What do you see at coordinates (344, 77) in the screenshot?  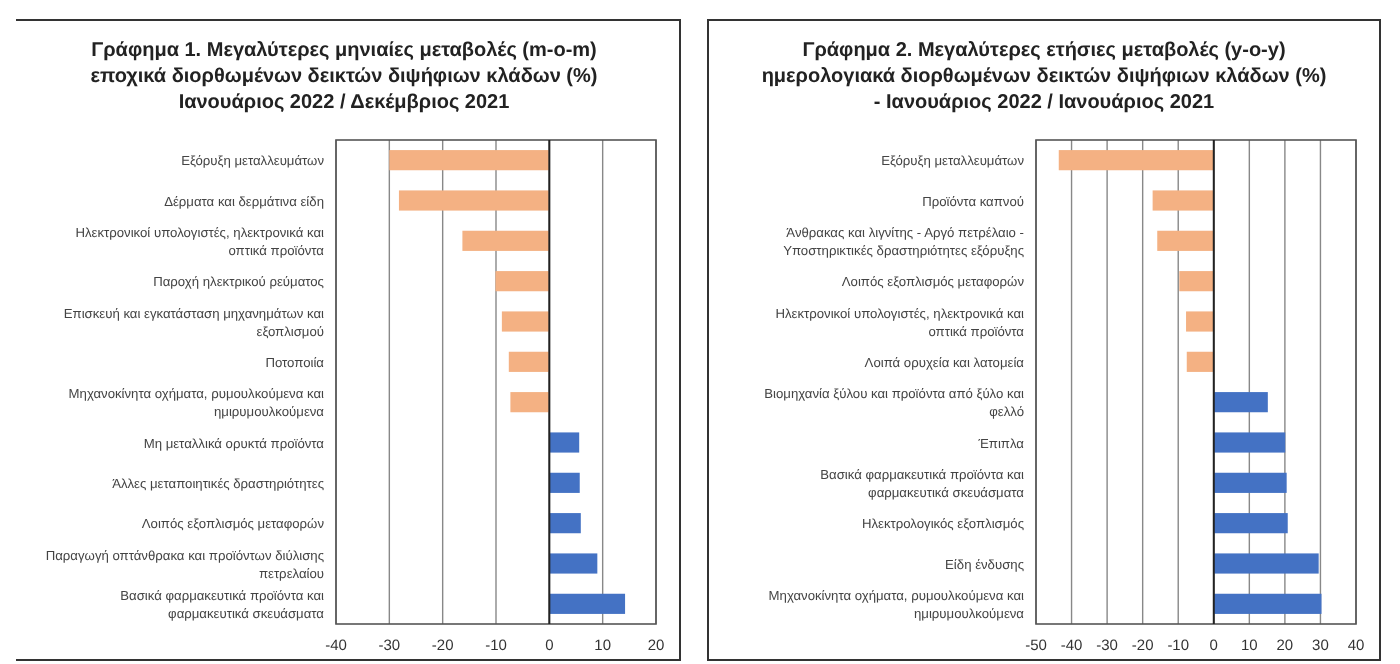 I see `chart-title: Γράφημα 1. Μεγαλύτερες μηνιαίες μεταβολές (m-o-m) εποχικά διορθωμένων δεικτών διψήφιων κλάδων (%) Ιανουάριος 2022 / Δεκέμβριος 2021` at bounding box center [344, 77].